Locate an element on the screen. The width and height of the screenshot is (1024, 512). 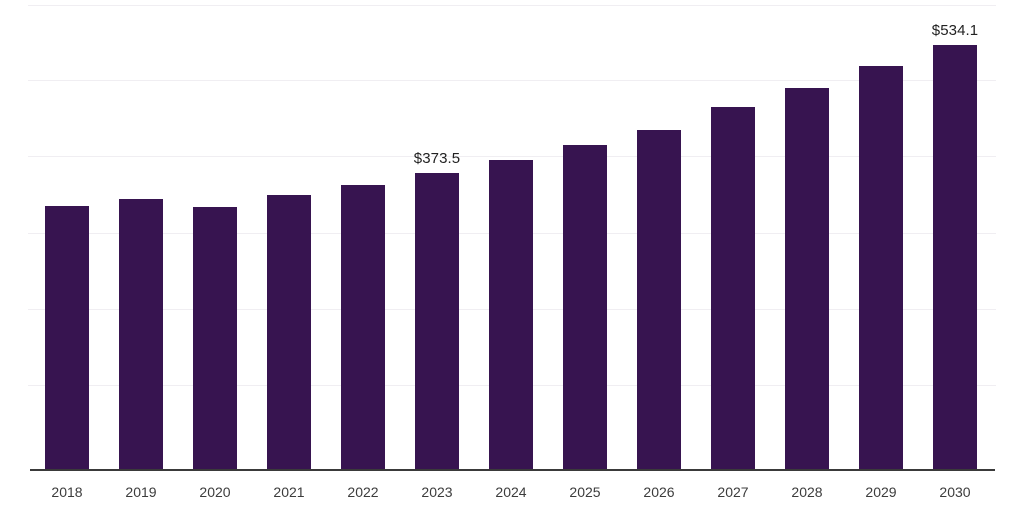
bar-2024 is located at coordinates (511, 314).